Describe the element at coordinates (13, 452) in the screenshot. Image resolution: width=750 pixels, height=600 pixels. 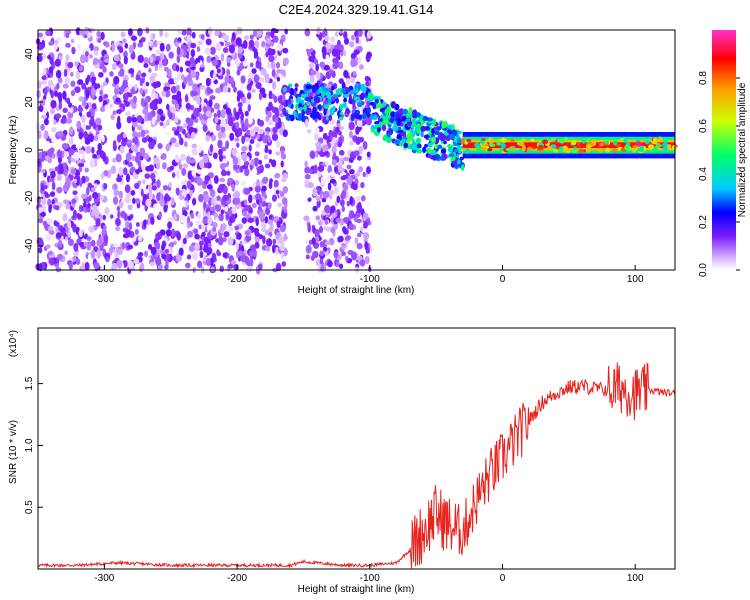
I see `snr-y-label: SNR (10 * v/v)` at that location.